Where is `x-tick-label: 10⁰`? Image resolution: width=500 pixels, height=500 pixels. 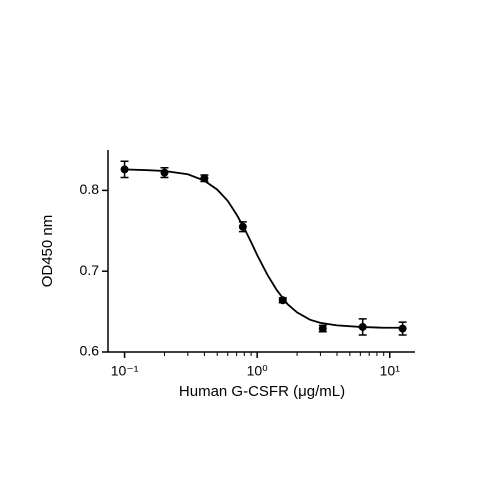 x-tick-label: 10⁰ is located at coordinates (258, 371).